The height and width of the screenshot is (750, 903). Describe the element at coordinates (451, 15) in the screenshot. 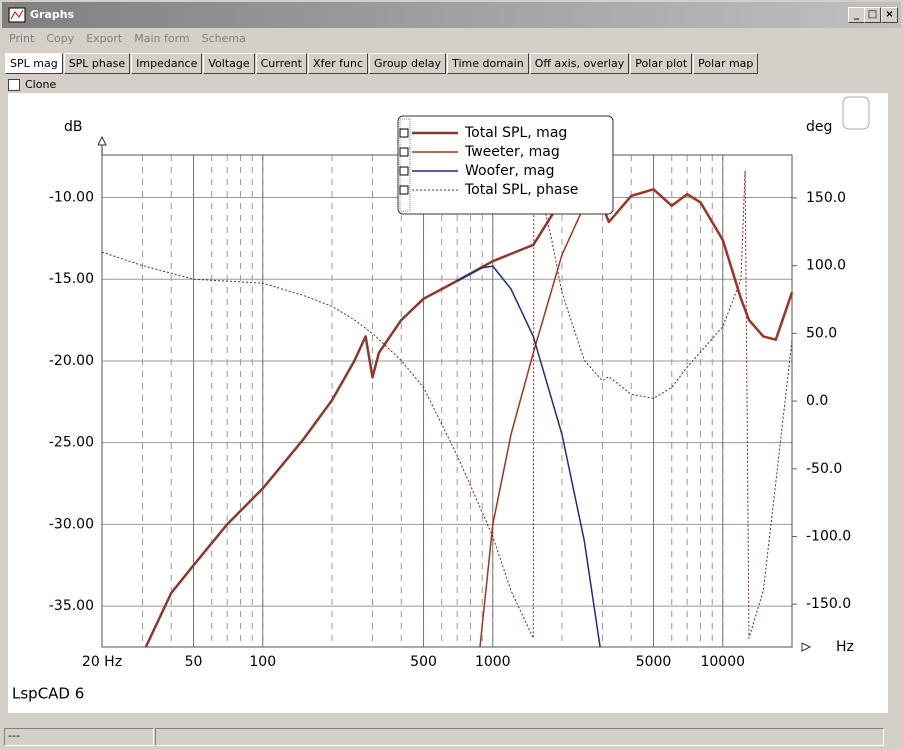

I see `title-bar: Graphs _ □ ×` at that location.